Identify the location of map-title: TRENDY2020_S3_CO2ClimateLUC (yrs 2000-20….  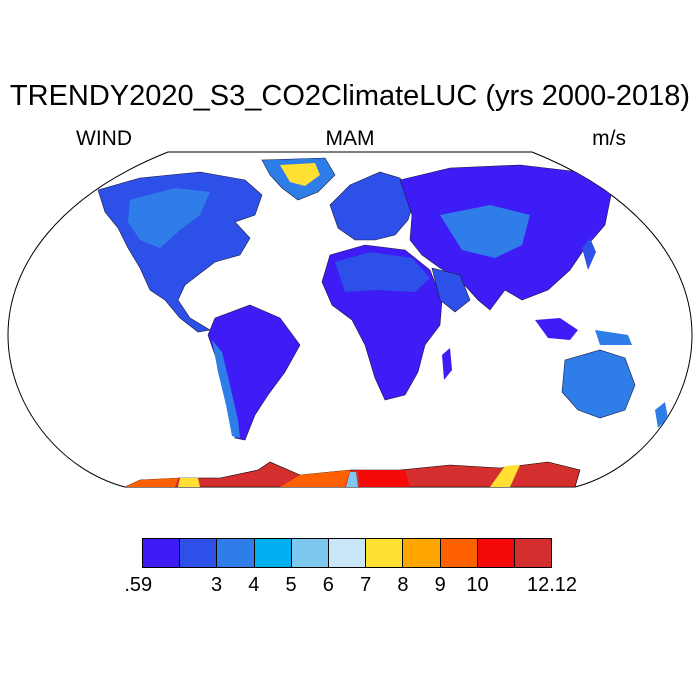
(350, 96).